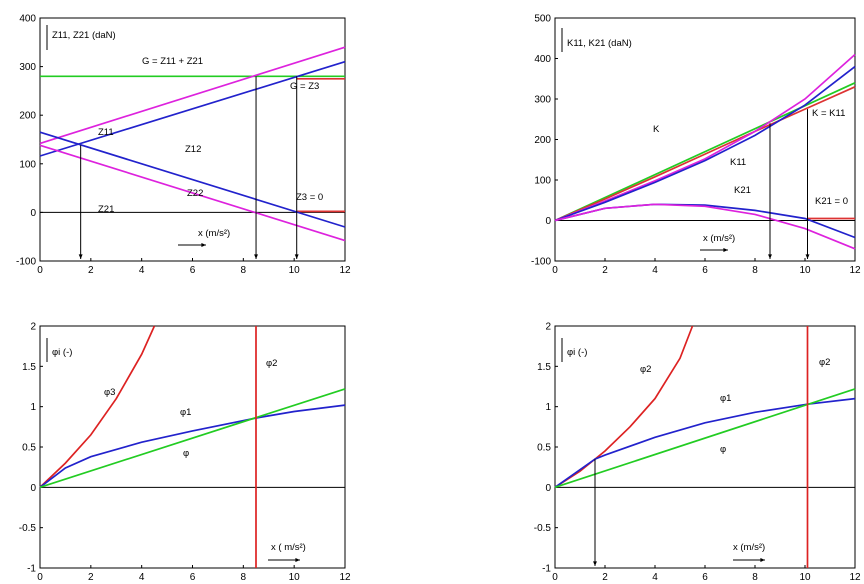 This screenshot has width=864, height=584. Describe the element at coordinates (548, 221) in the screenshot. I see `chart2-y-tick-label: 0` at that location.